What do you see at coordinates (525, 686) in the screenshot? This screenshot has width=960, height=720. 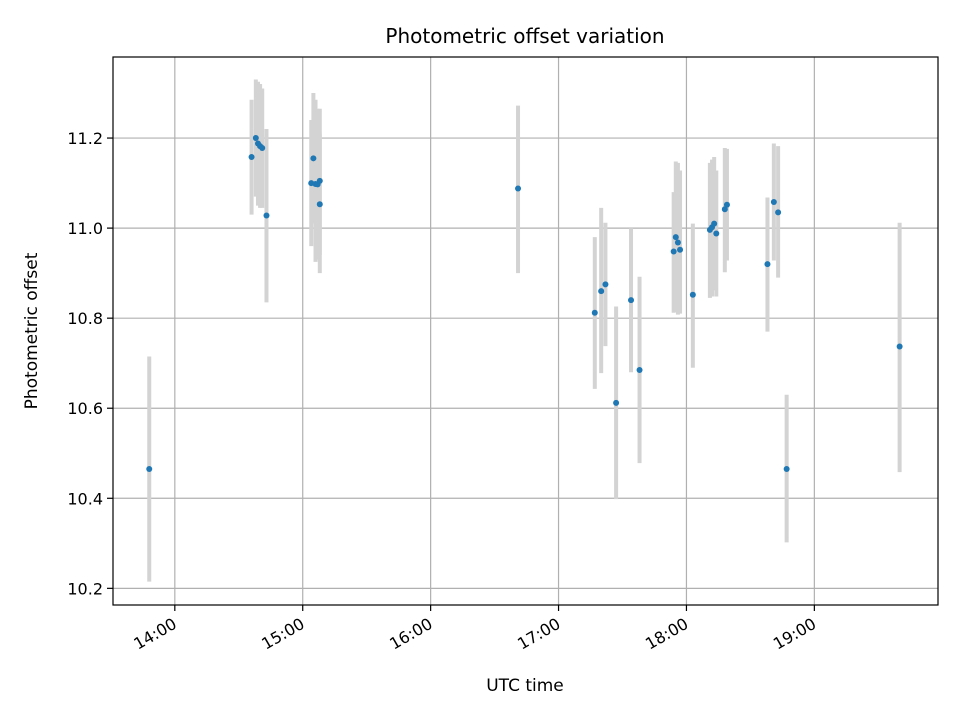 I see `x-axis-title: UTC time` at bounding box center [525, 686].